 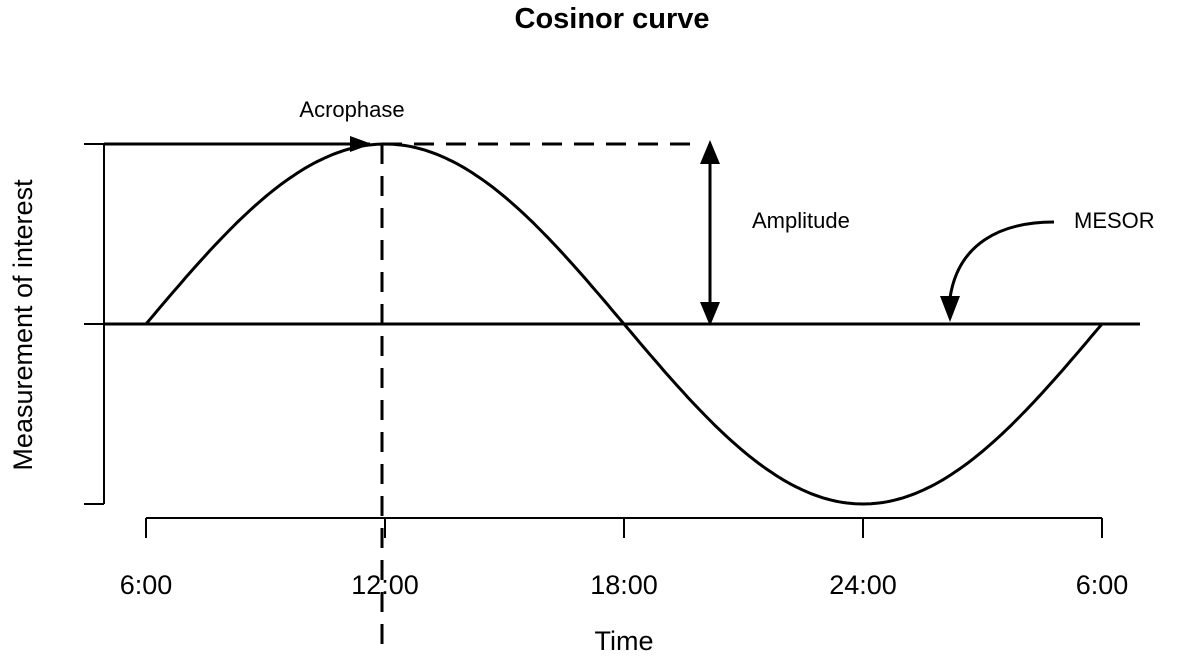 What do you see at coordinates (1114, 220) in the screenshot?
I see `mesor-label: MESOR` at bounding box center [1114, 220].